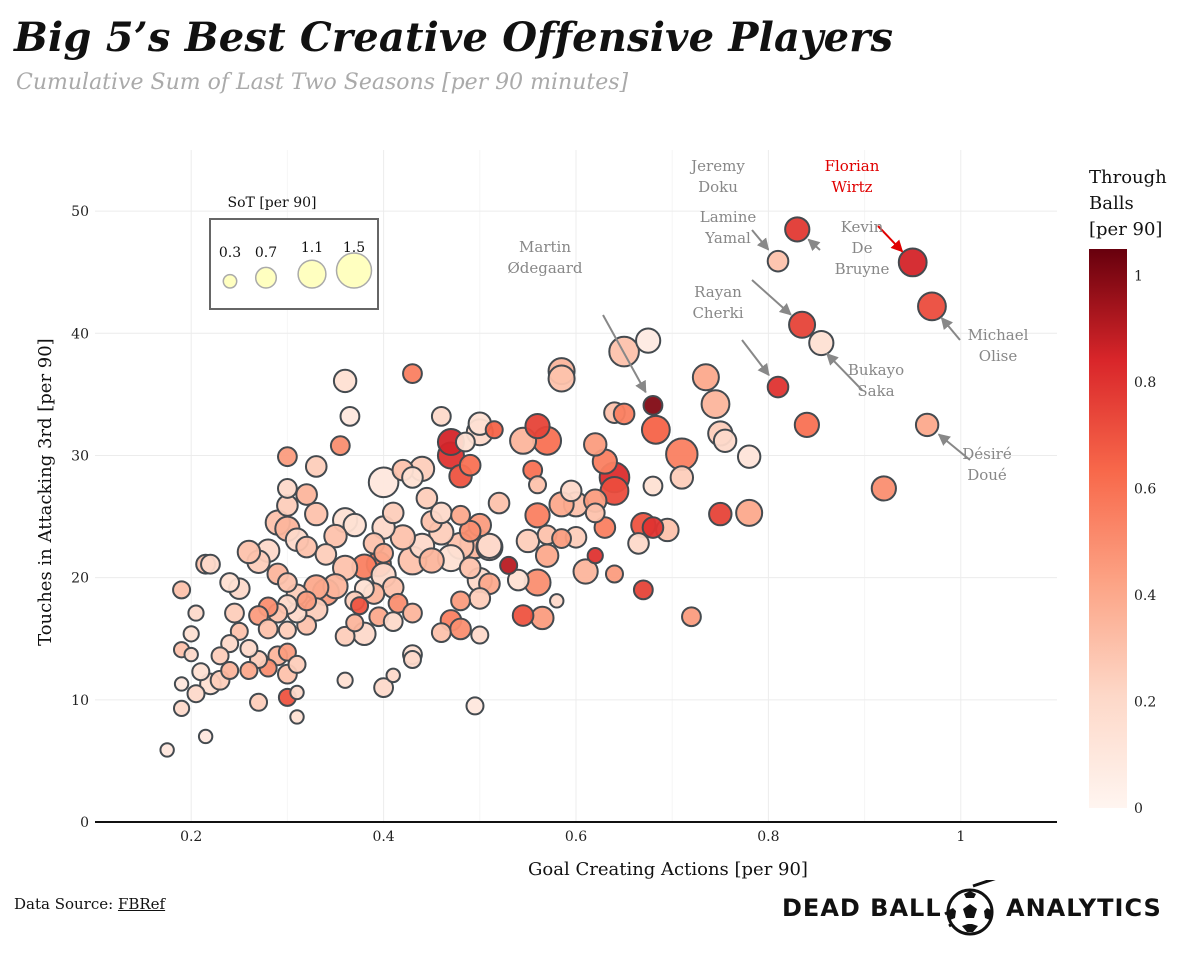  What do you see at coordinates (852, 176) in the screenshot?
I see `annotation-label: Florian Wirtz` at bounding box center [852, 176].